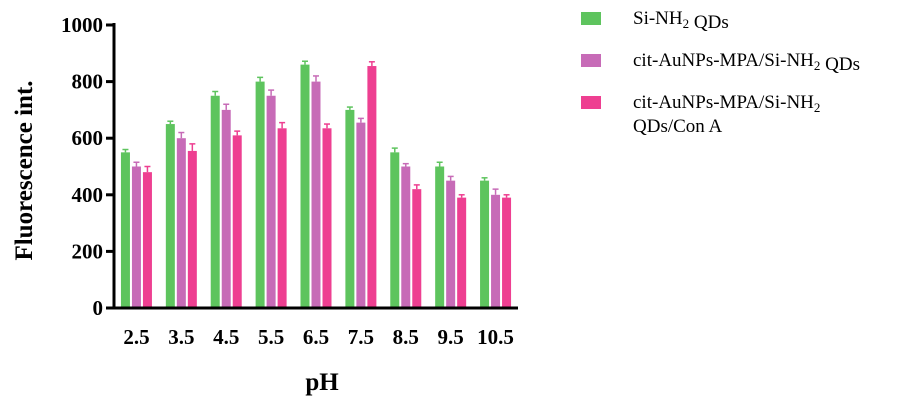 This screenshot has height=401, width=921. I want to click on x-tick-label: 3.5, so click(181, 337).